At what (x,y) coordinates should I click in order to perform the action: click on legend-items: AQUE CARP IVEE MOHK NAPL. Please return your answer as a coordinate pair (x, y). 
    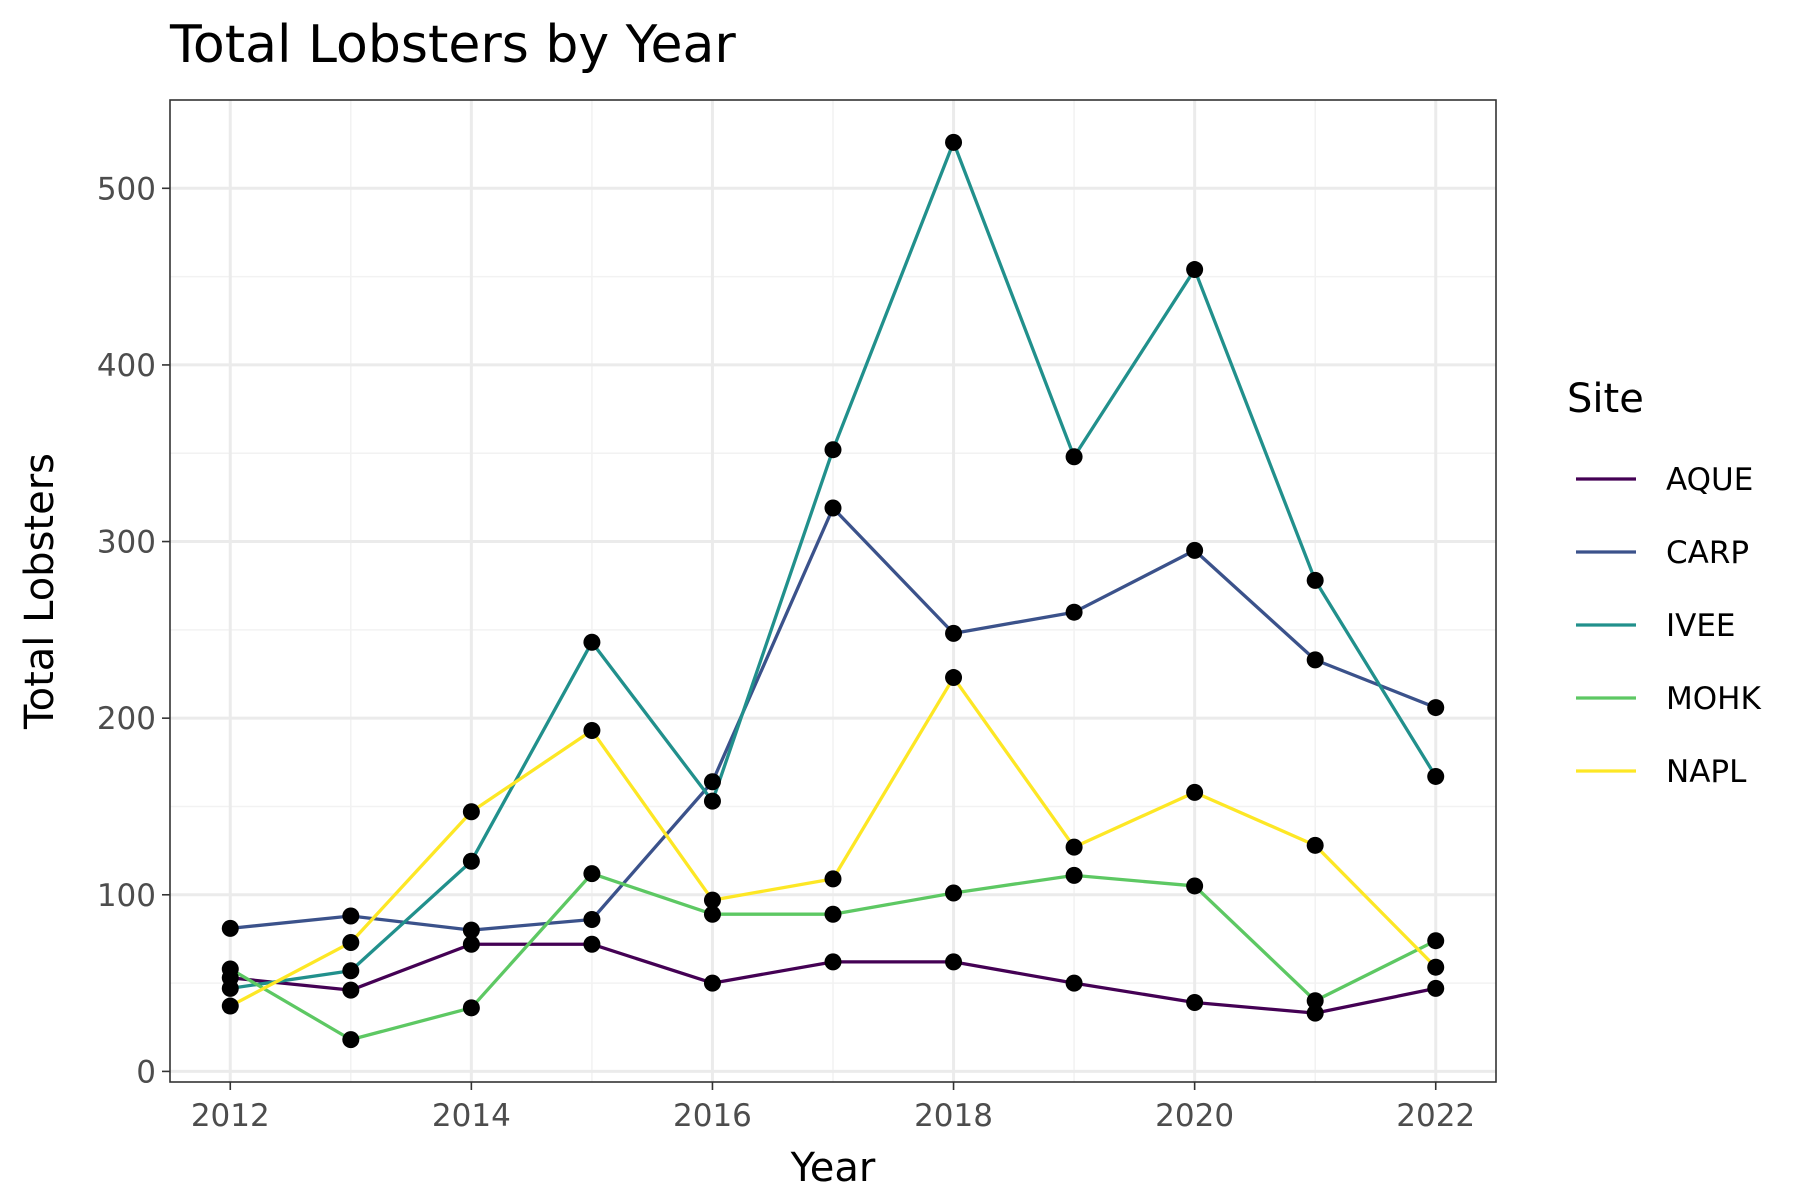
    Looking at the image, I should click on (1668, 626).